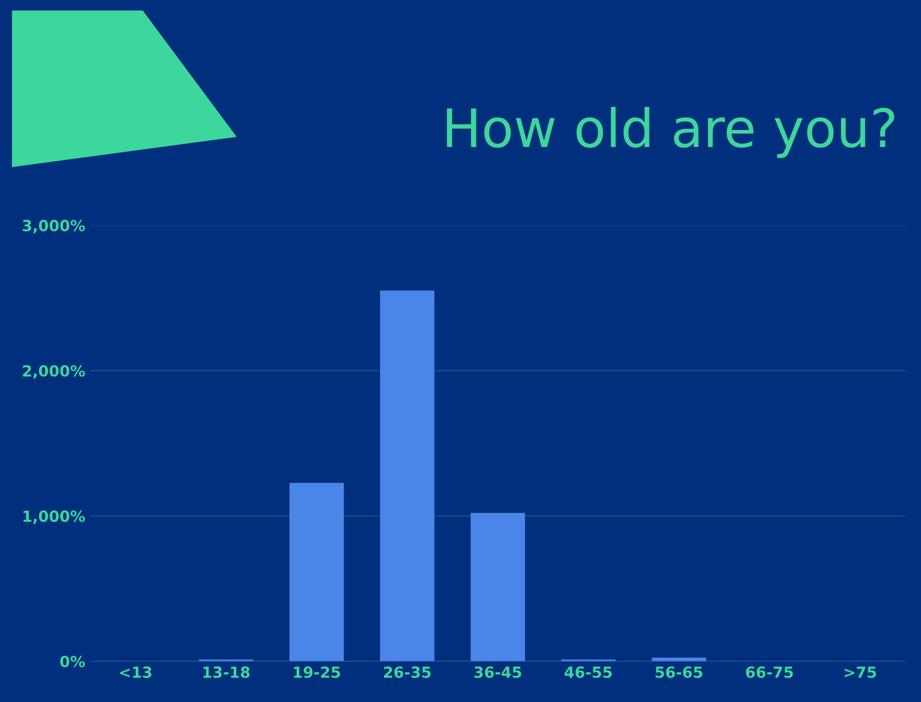 The width and height of the screenshot is (921, 702). Describe the element at coordinates (317, 672) in the screenshot. I see `x-tick-label: 19-25` at that location.